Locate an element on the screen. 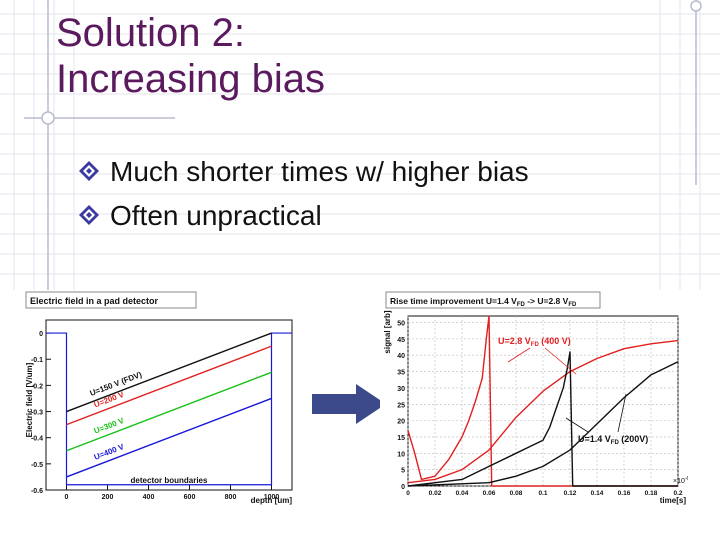  y-tick-label: 45 is located at coordinates (401, 340).